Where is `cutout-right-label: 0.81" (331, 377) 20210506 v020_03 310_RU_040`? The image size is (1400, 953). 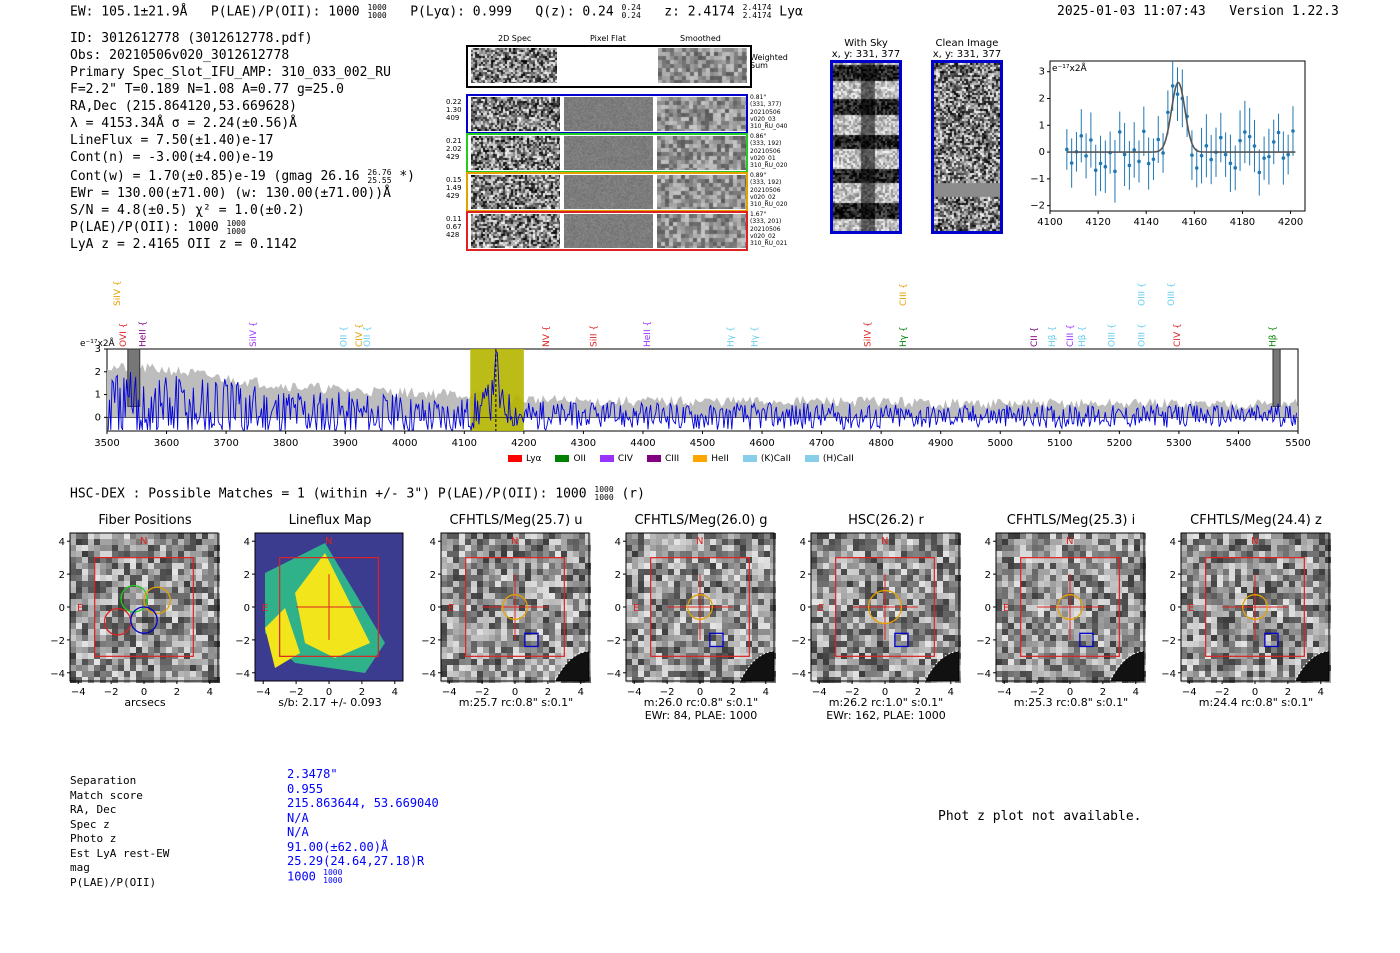
cutout-right-label: 0.81" (331, 377) 20210506 v020_03 310_RU_040 is located at coordinates (769, 112).